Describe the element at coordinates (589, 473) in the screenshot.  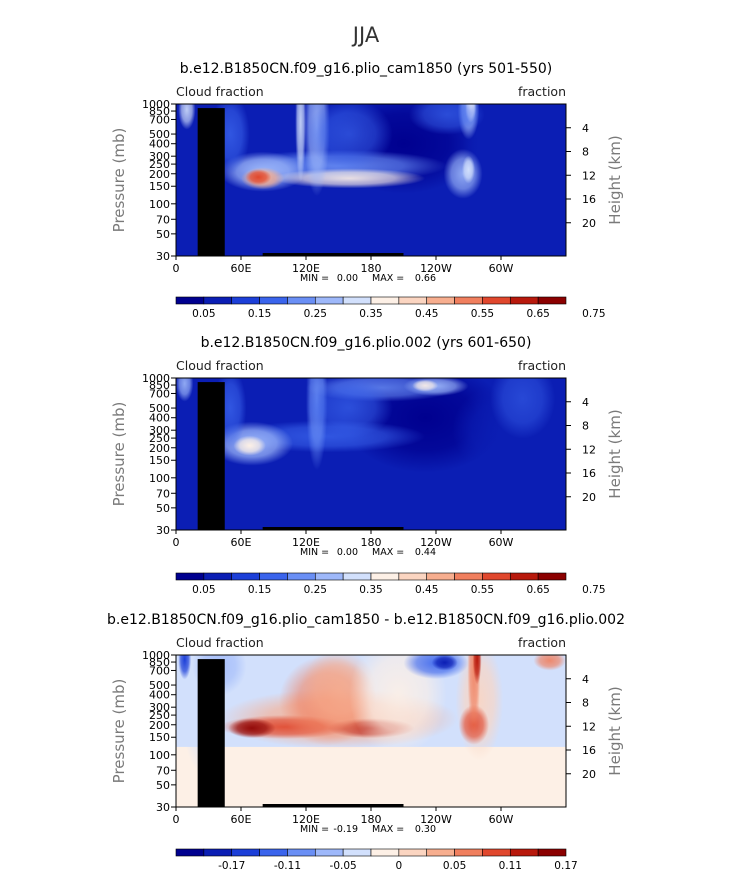
I see `height-tick-label: 16` at that location.